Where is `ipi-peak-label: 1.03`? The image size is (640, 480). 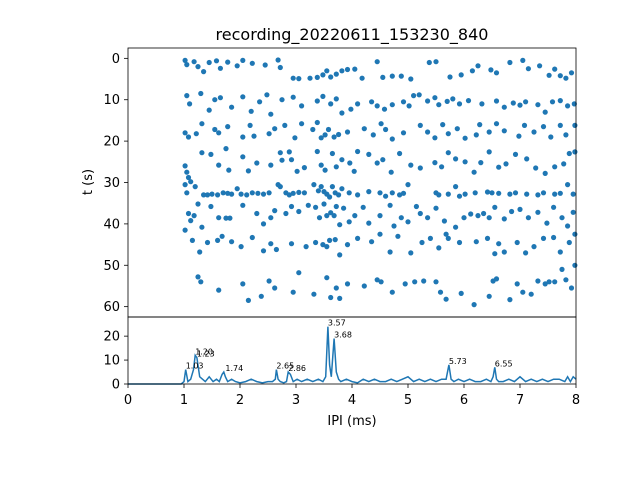 ipi-peak-label: 1.03 is located at coordinates (195, 366).